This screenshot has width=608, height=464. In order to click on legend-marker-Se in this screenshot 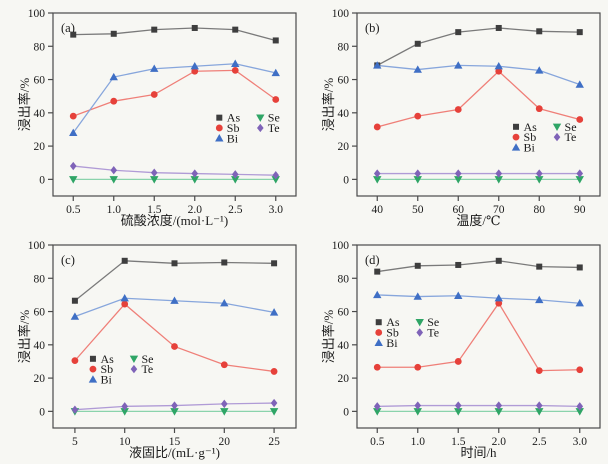, I will do `click(134, 359)`.